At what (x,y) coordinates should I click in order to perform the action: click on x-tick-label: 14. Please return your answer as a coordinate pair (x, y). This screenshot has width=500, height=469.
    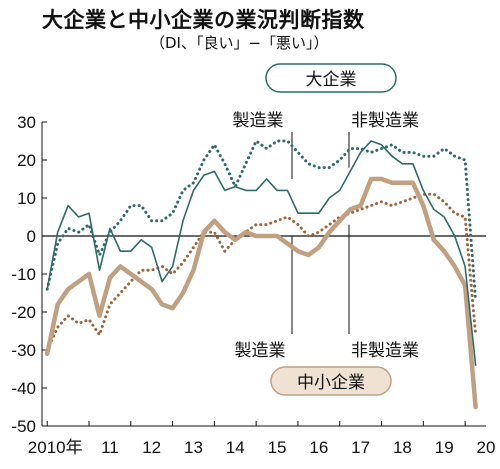
    Looking at the image, I should click on (235, 447).